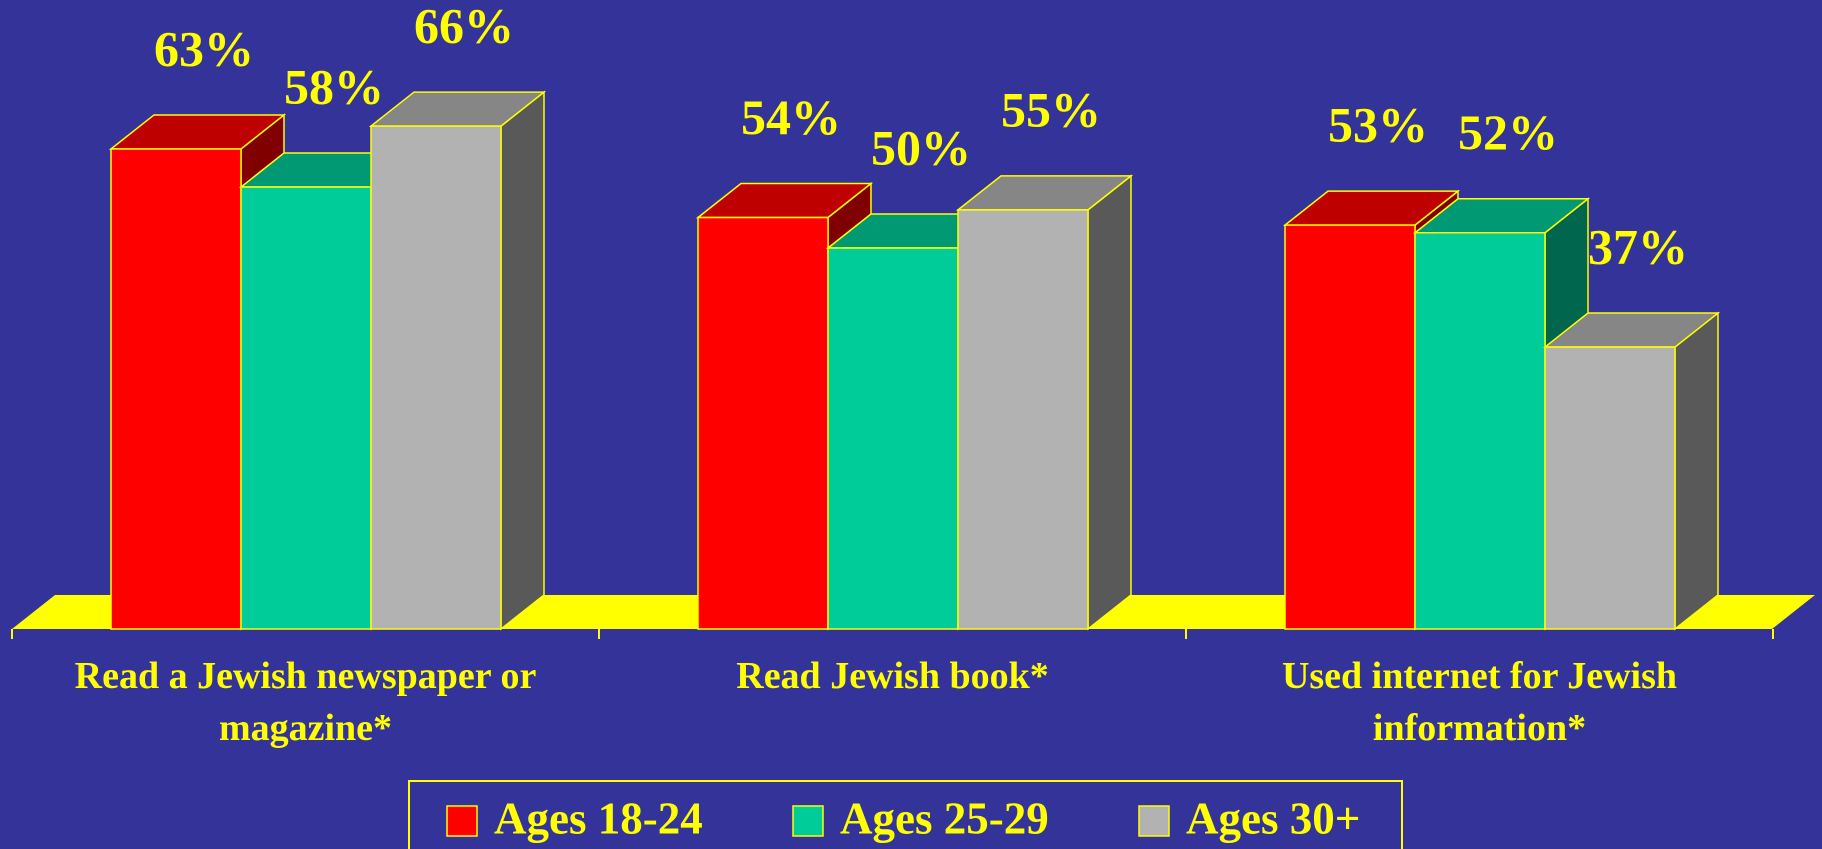  Describe the element at coordinates (1051, 109) in the screenshot. I see `value-label: 55%` at that location.